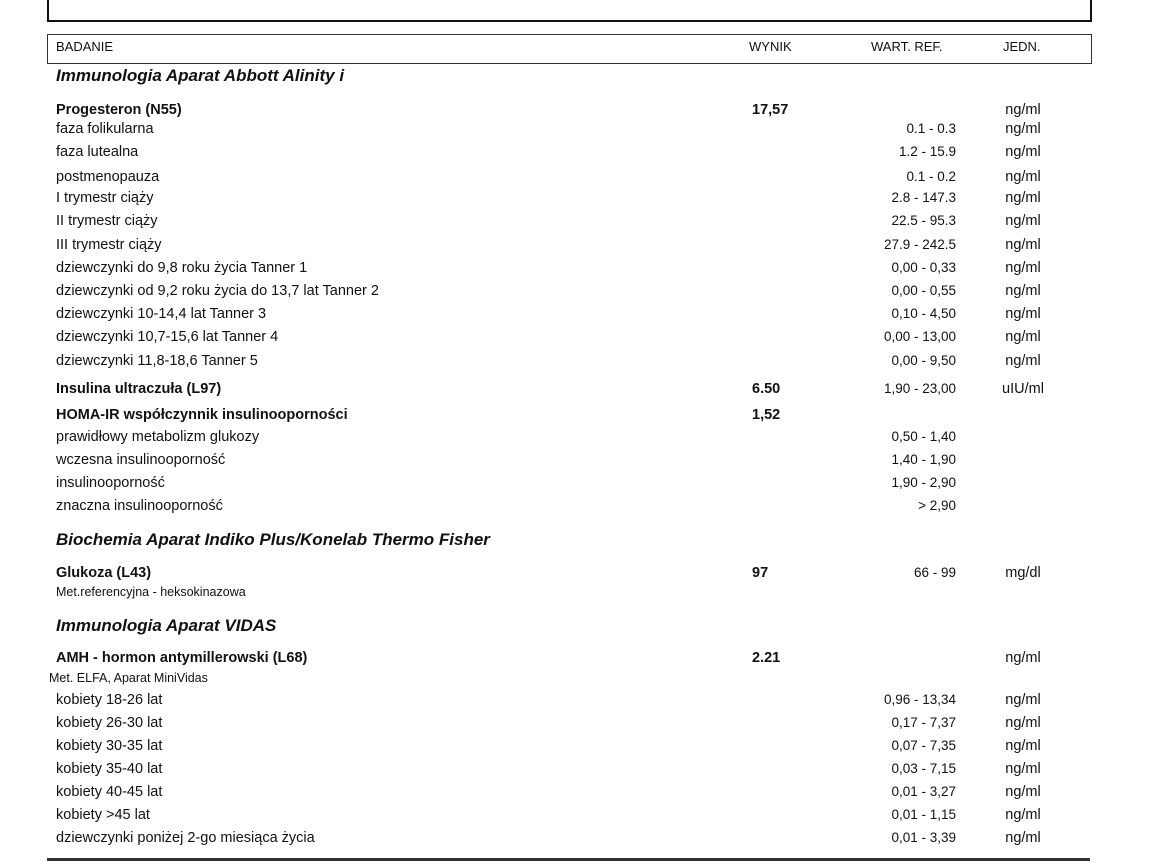 The height and width of the screenshot is (868, 1159). I want to click on row-name: wczesna insulinooporność, so click(141, 460).